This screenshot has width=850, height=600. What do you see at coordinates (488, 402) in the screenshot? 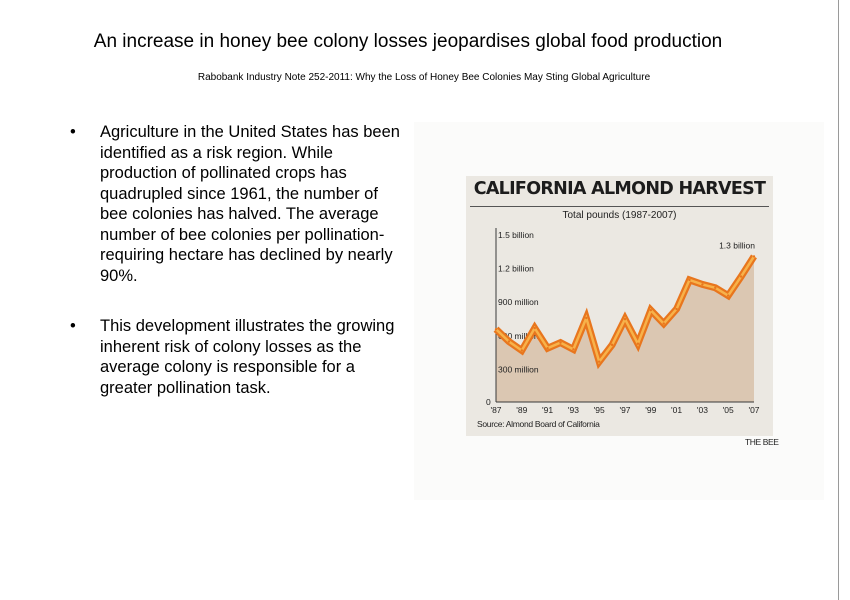
I see `y-tick-label: 0` at bounding box center [488, 402].